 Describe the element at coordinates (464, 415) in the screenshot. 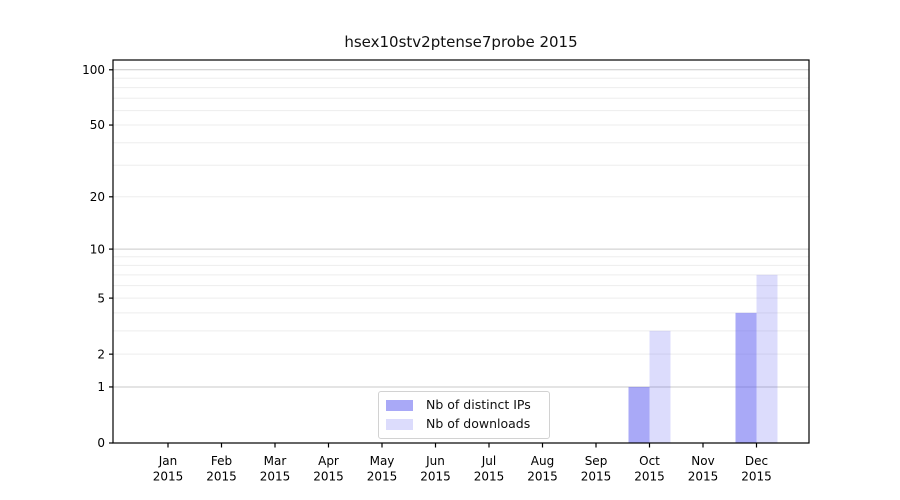

I see `legend: Nb of distinct IPs Nb of downloads` at that location.